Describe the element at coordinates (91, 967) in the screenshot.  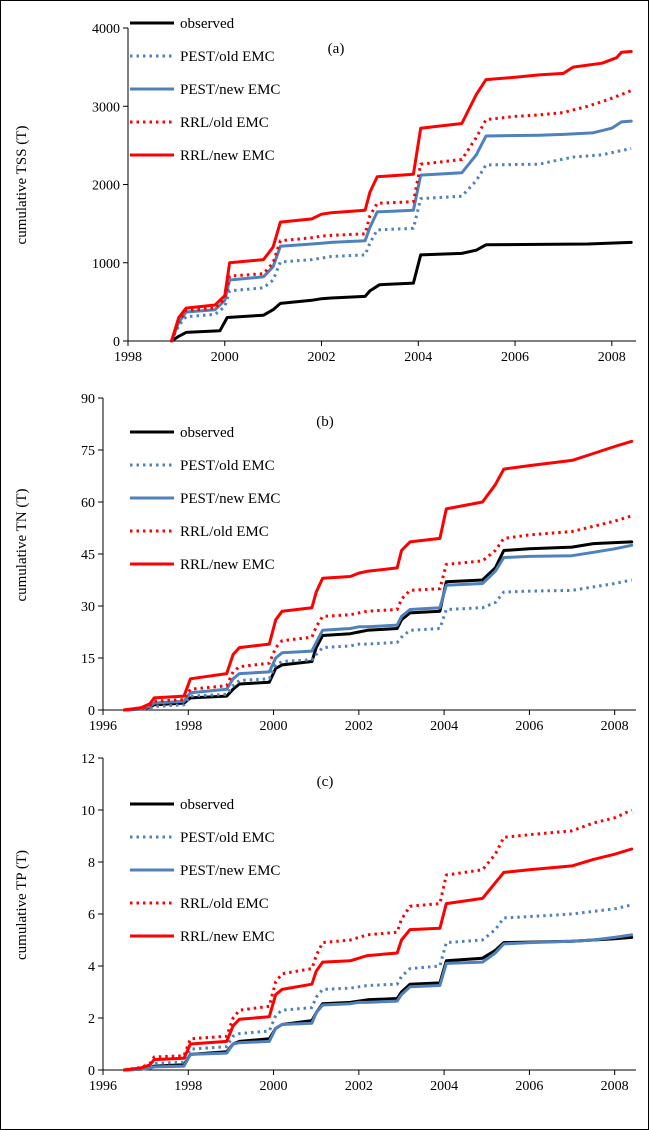
I see `y-tick-label: 4` at that location.